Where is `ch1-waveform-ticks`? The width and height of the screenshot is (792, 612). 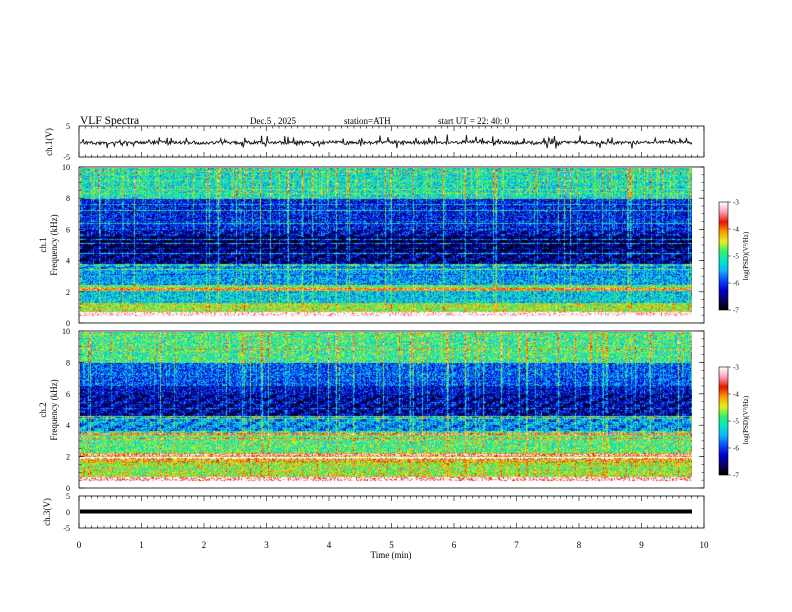 ch1-waveform-ticks is located at coordinates (391, 141).